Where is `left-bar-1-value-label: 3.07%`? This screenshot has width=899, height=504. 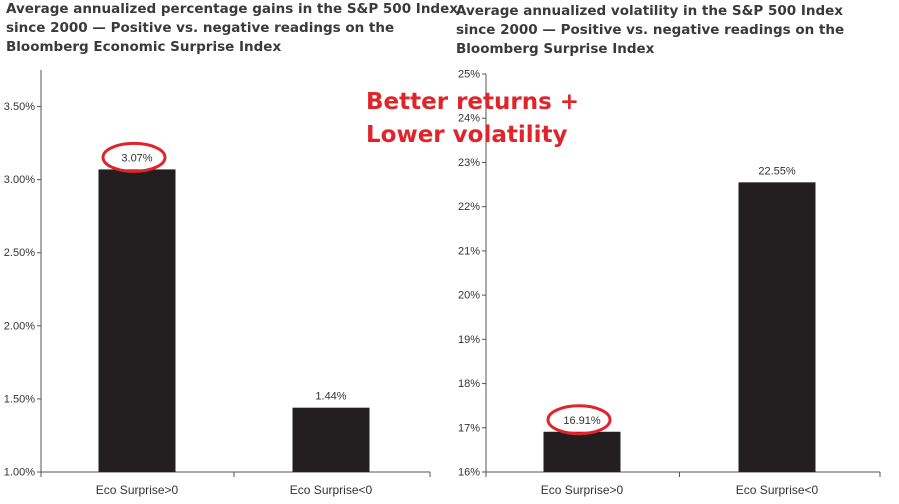
left-bar-1-value-label: 3.07% is located at coordinates (136, 158).